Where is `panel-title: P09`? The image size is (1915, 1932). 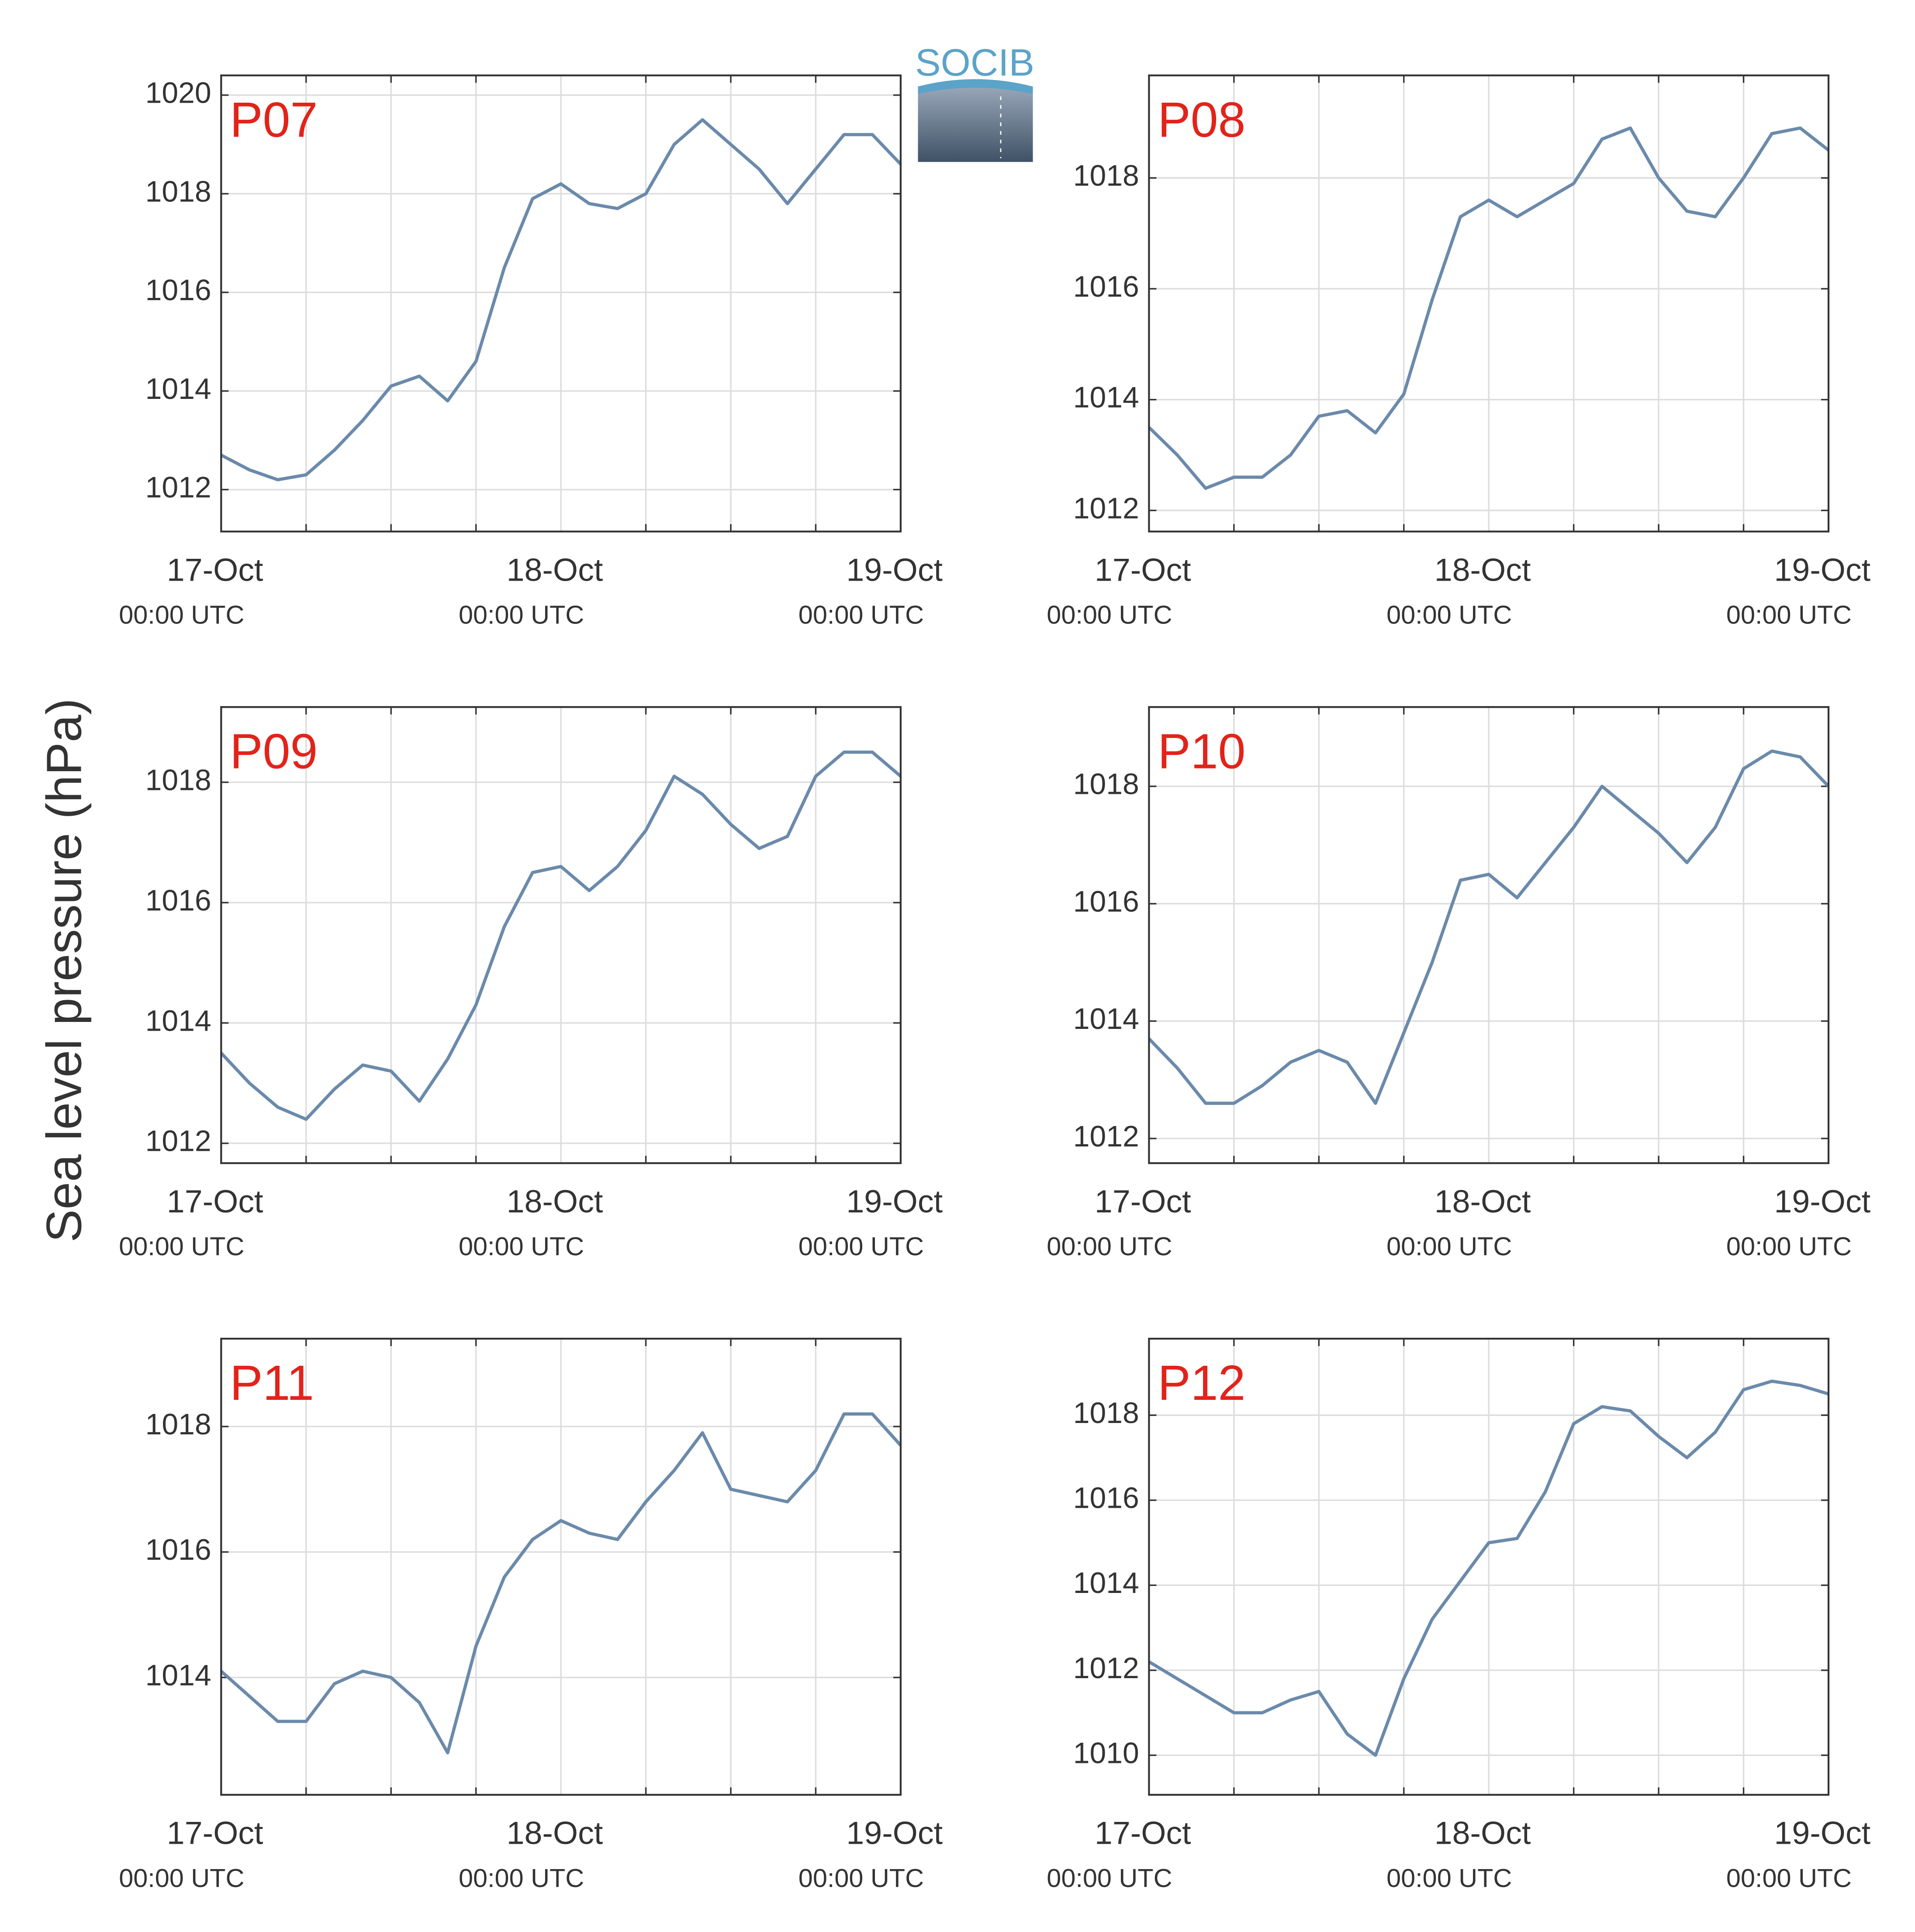
panel-title: P09 is located at coordinates (274, 751).